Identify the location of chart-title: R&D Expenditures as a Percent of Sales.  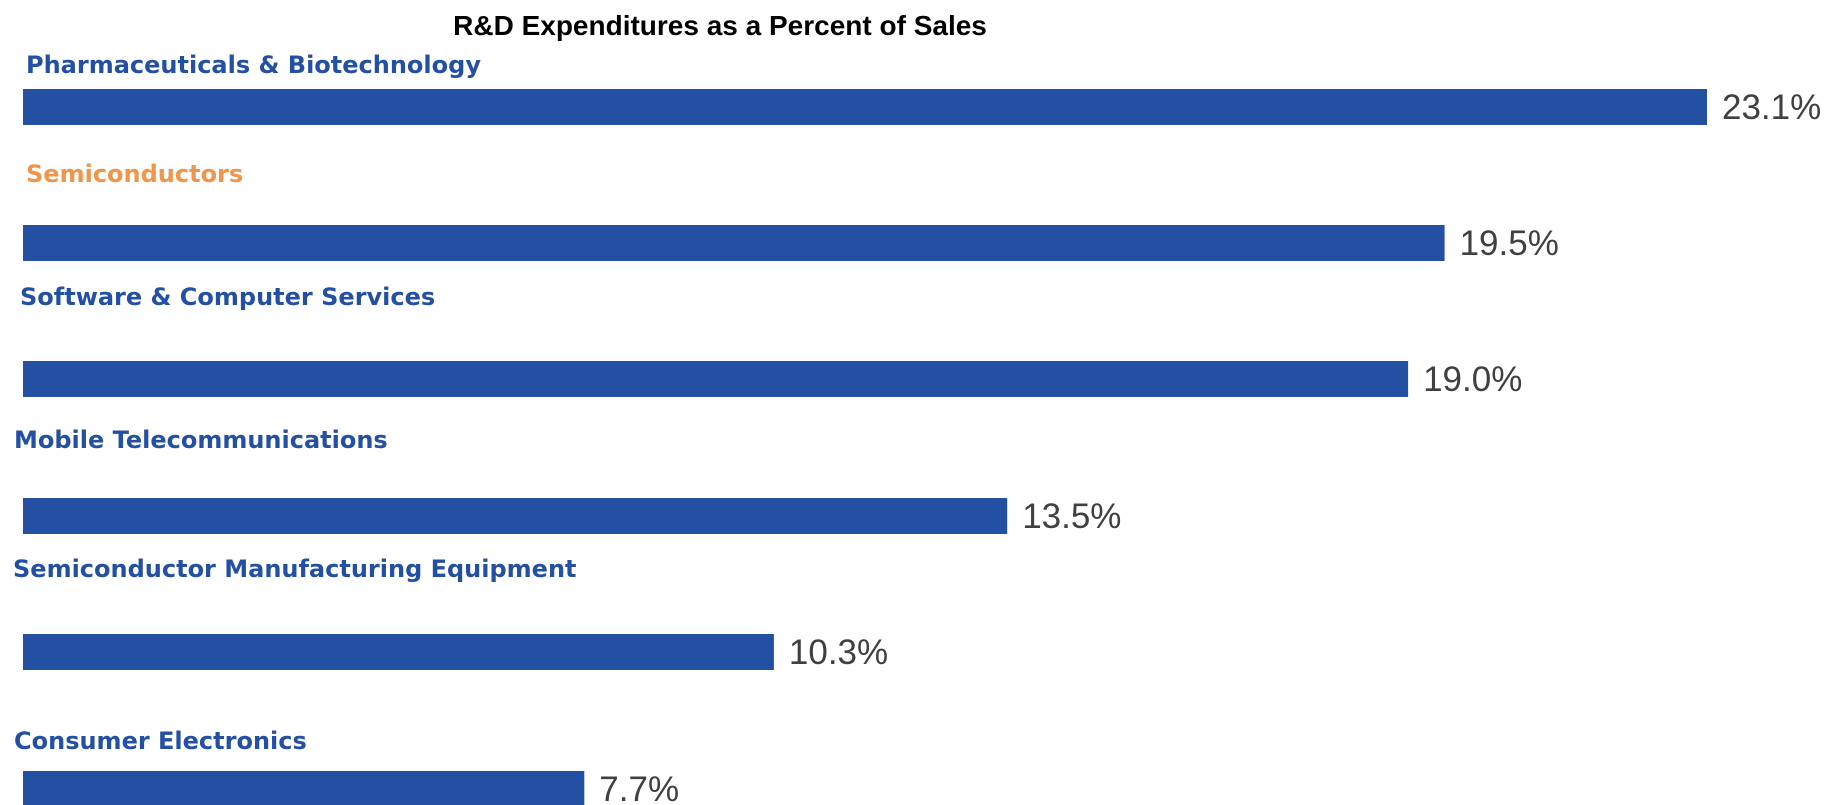
(720, 25).